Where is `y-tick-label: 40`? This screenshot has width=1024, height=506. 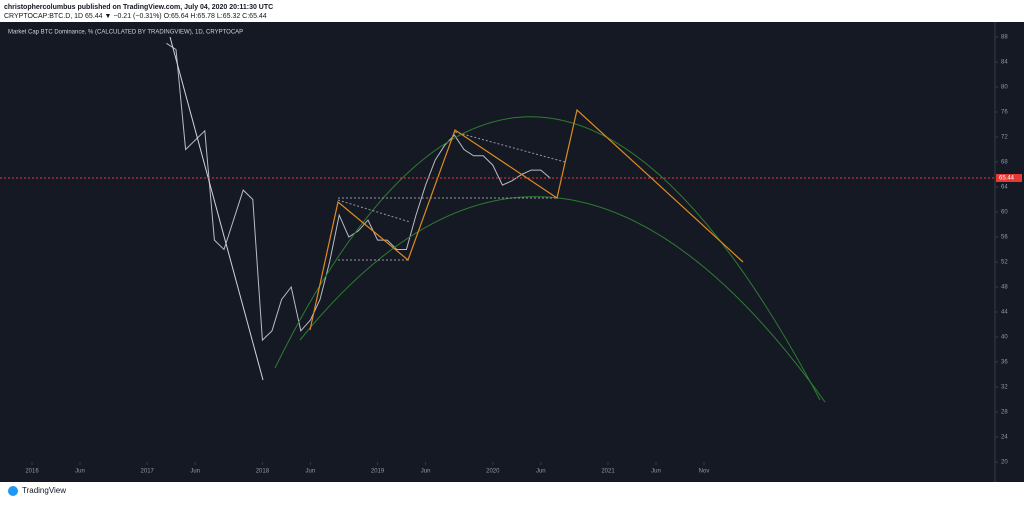 y-tick-label: 40 is located at coordinates (1004, 338).